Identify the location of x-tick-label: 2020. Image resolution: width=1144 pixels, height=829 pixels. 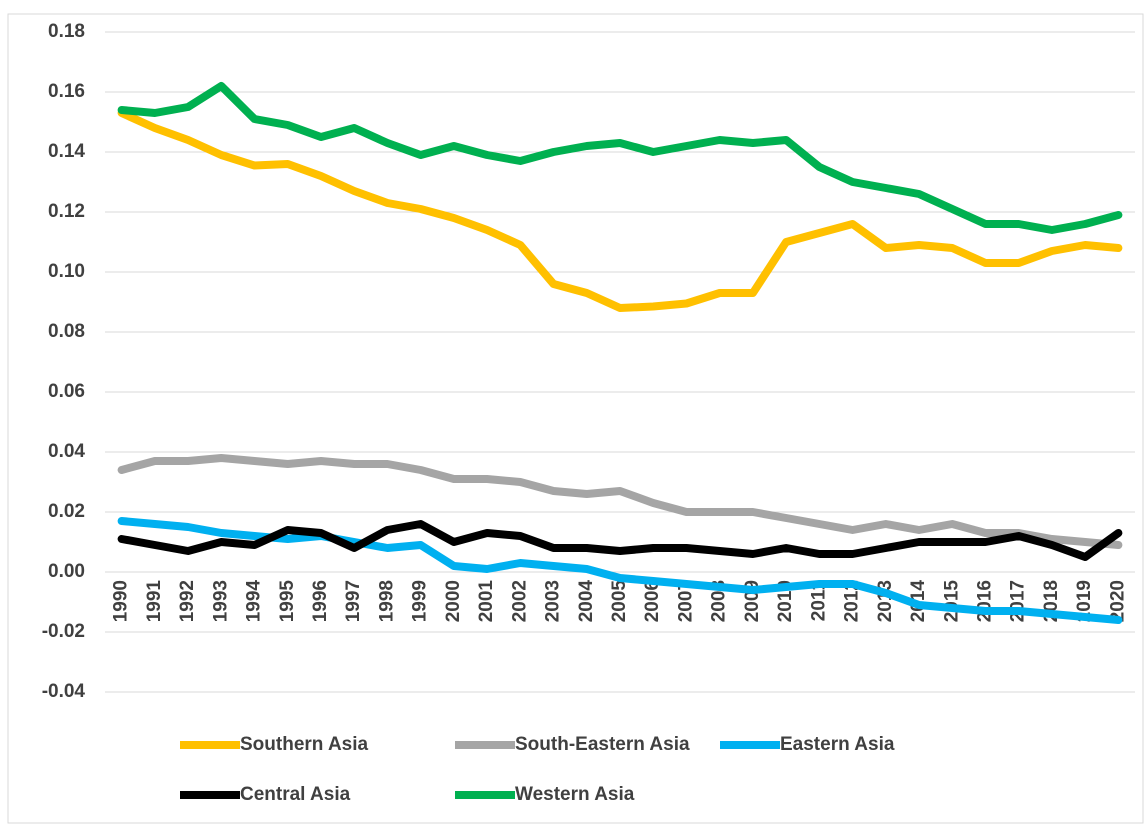
(1117, 601).